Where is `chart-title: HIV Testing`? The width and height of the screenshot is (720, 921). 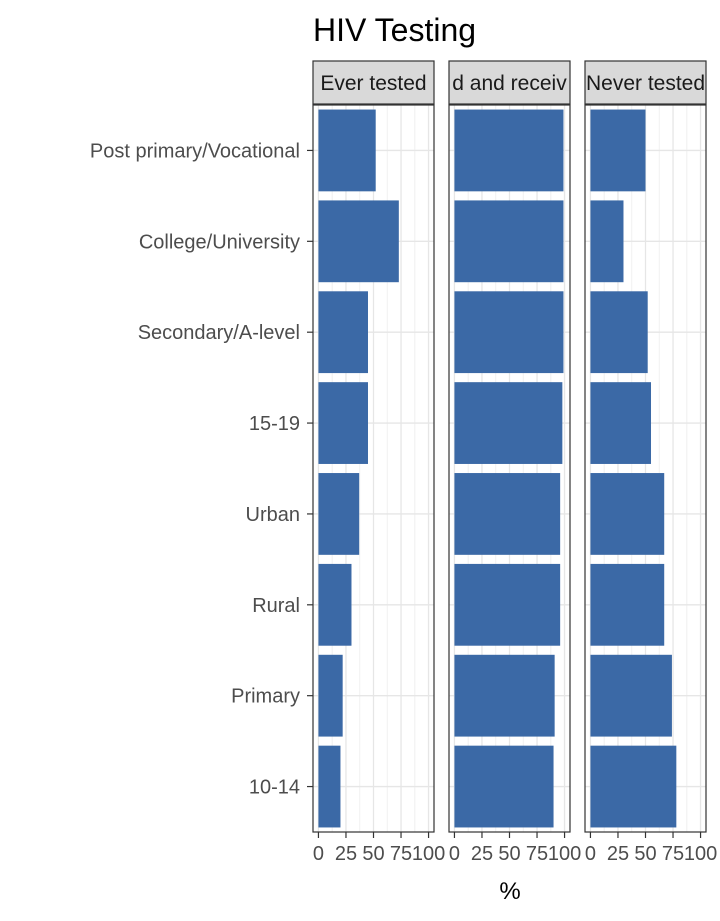 chart-title: HIV Testing is located at coordinates (394, 30).